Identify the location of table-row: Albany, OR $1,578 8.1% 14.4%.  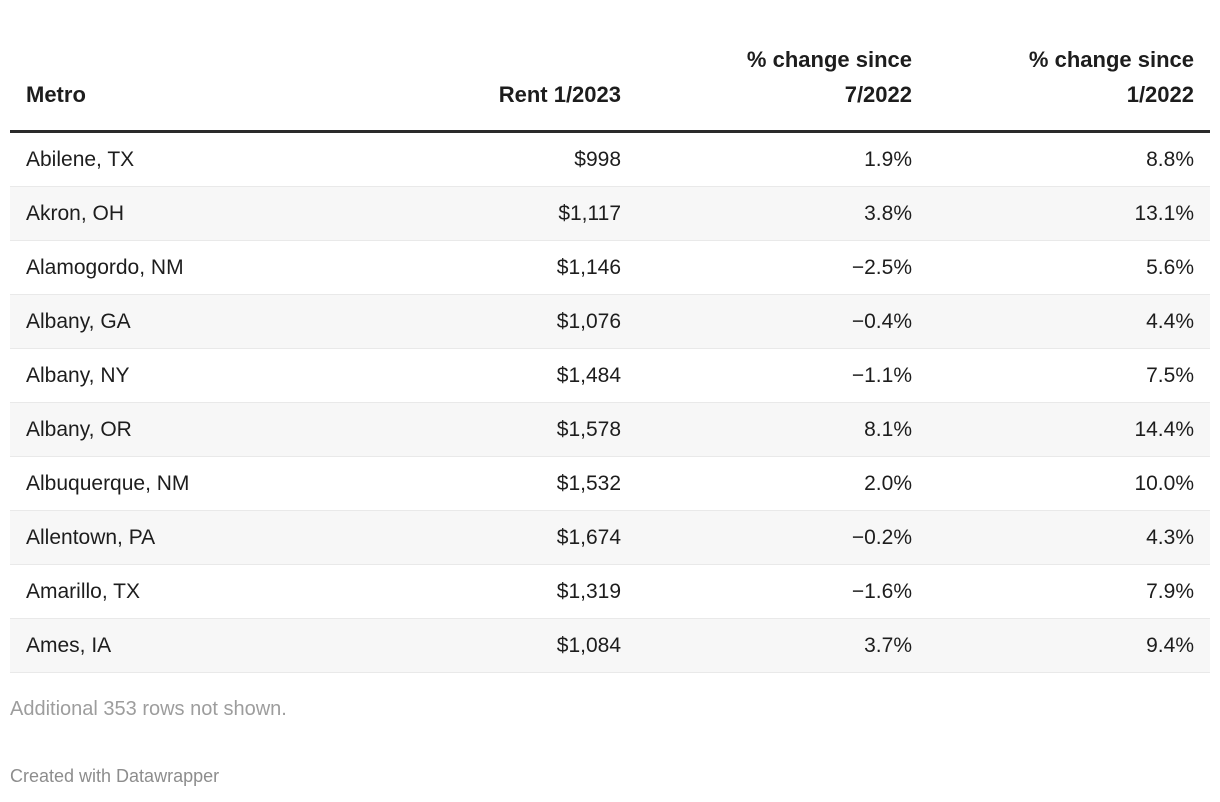
(610, 429).